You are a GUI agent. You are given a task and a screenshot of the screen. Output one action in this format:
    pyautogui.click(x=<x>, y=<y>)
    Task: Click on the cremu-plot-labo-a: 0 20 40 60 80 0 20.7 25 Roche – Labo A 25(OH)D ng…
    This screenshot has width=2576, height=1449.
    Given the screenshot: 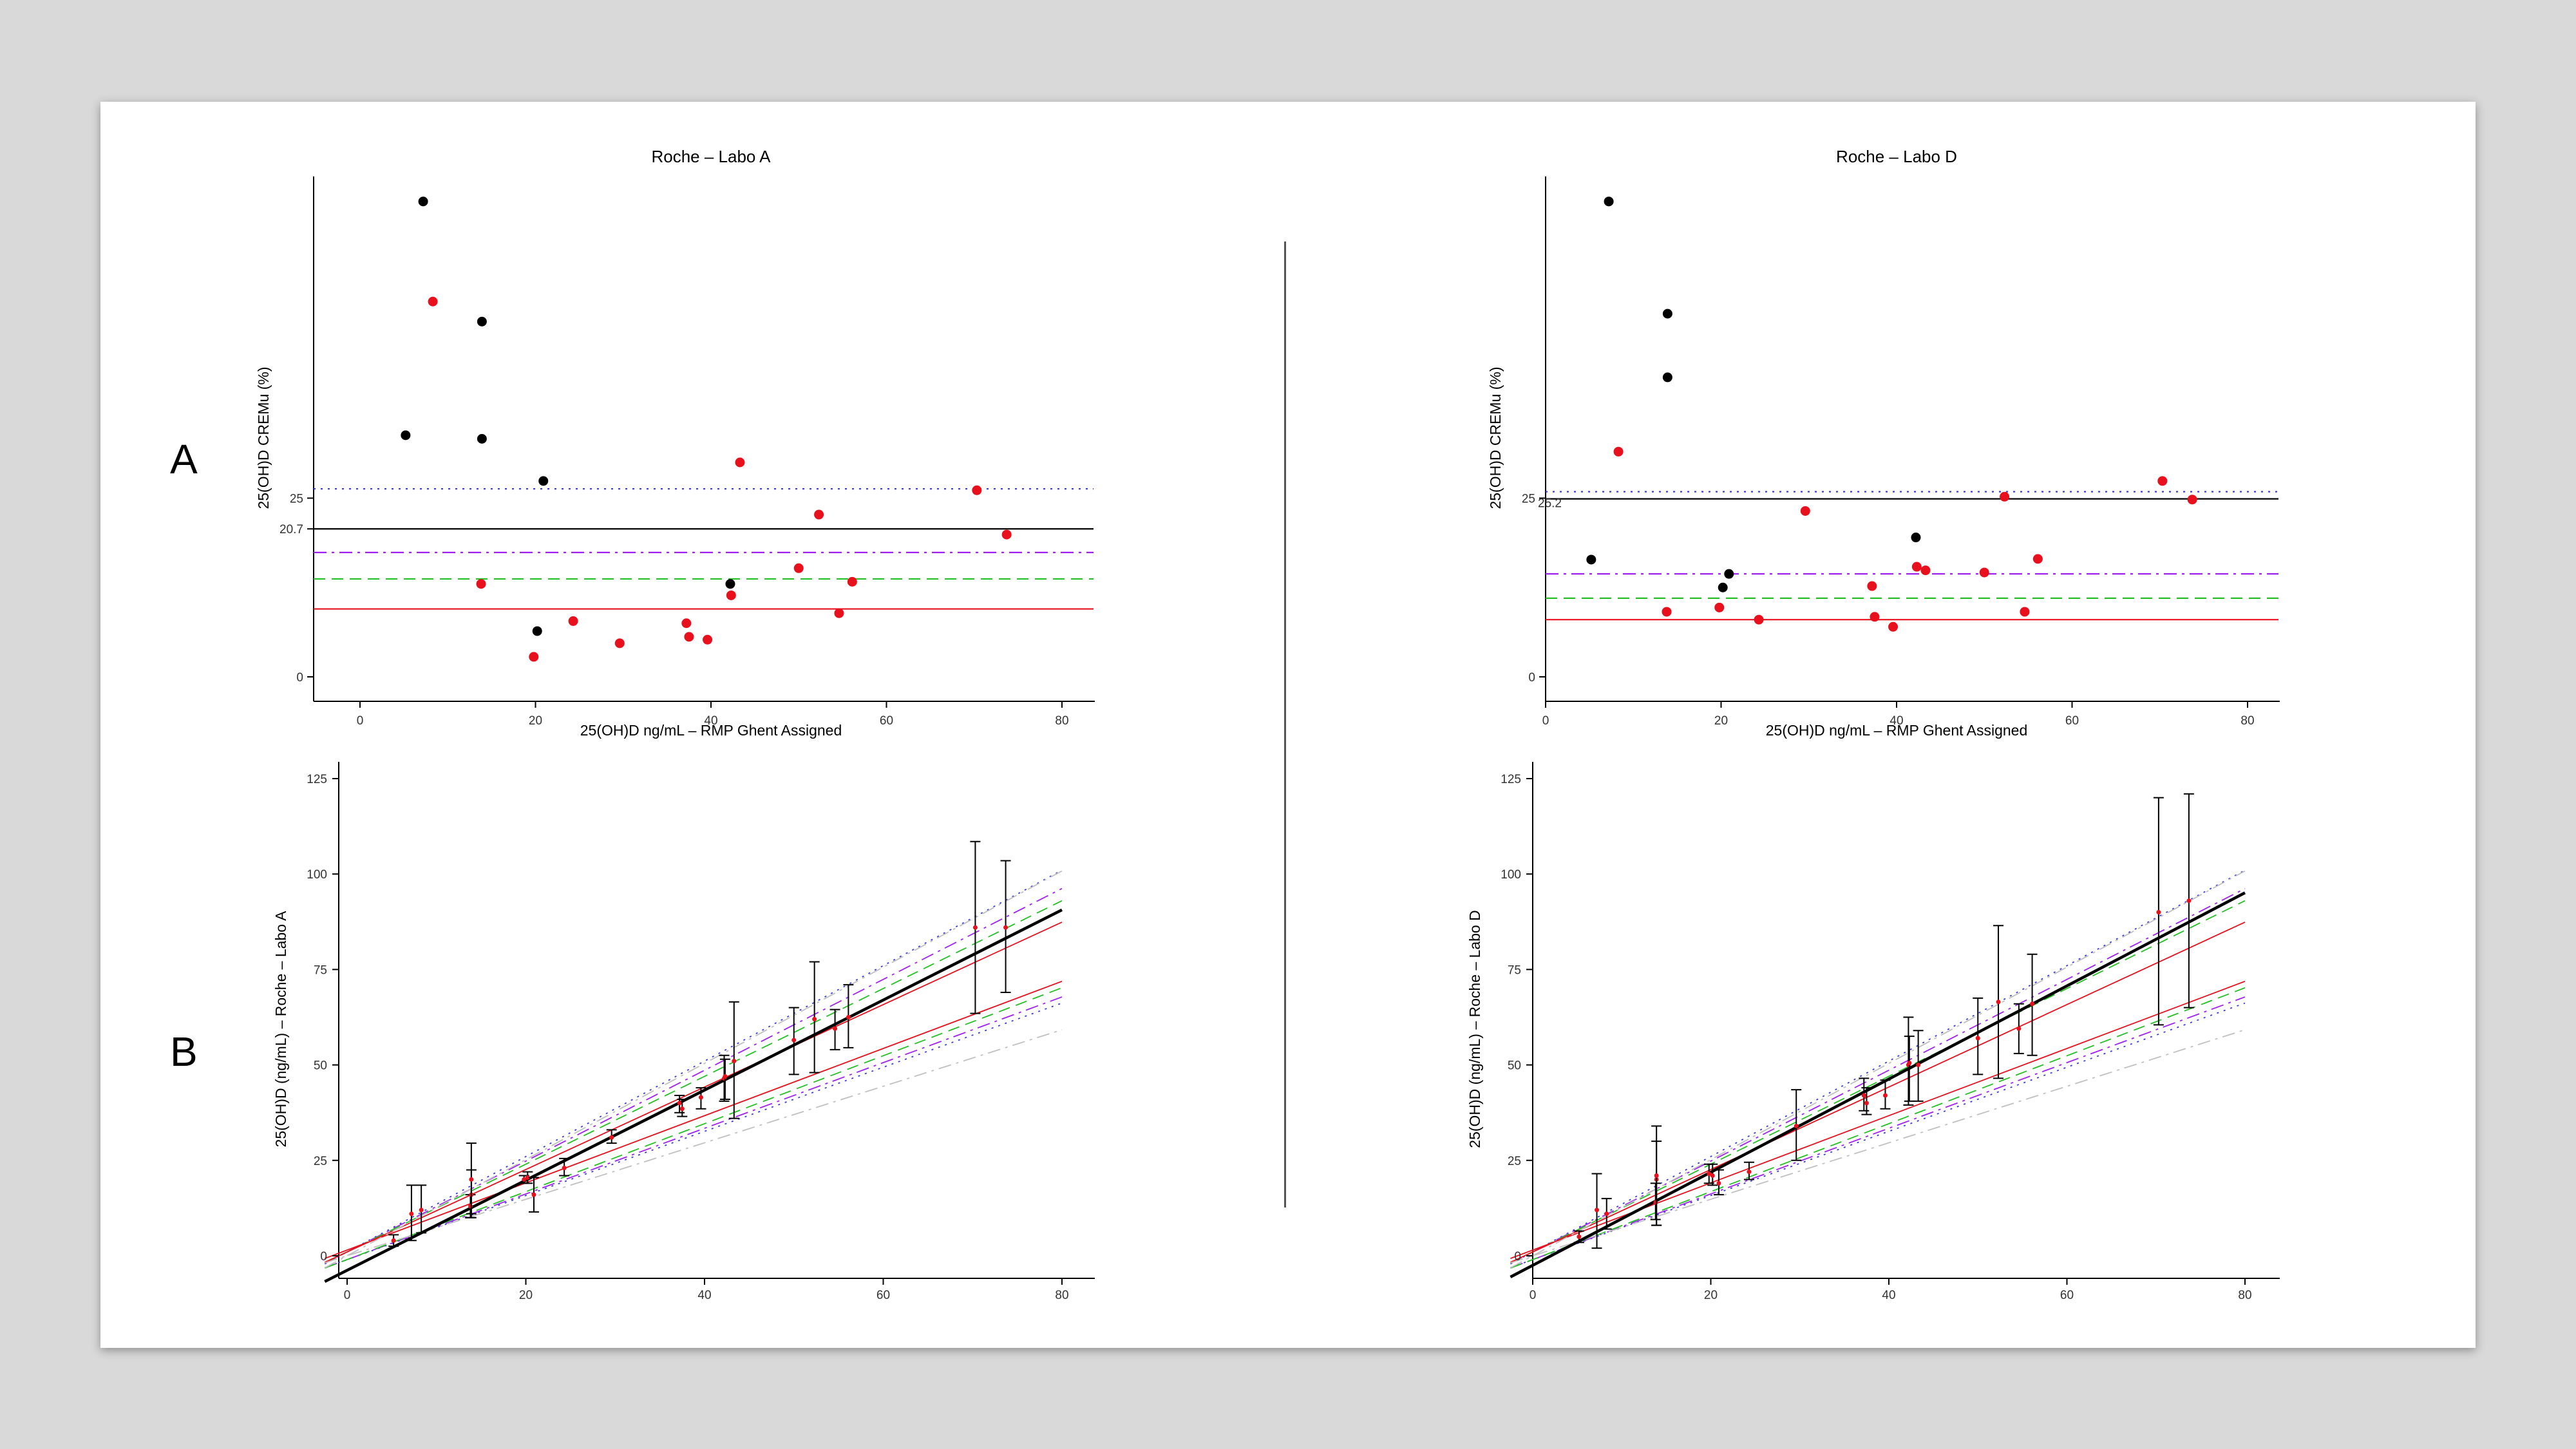 What is the action you would take?
    pyautogui.click(x=675, y=443)
    